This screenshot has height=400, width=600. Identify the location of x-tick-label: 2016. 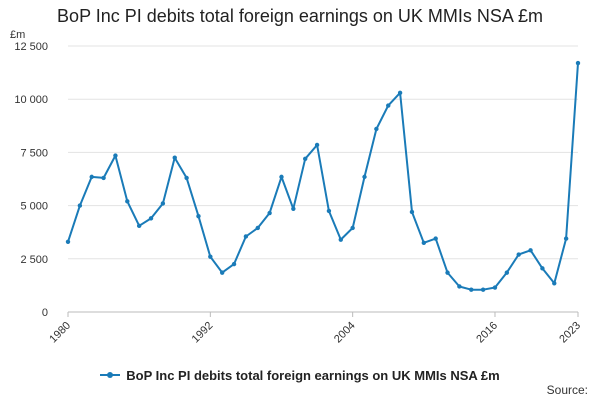
(487, 333).